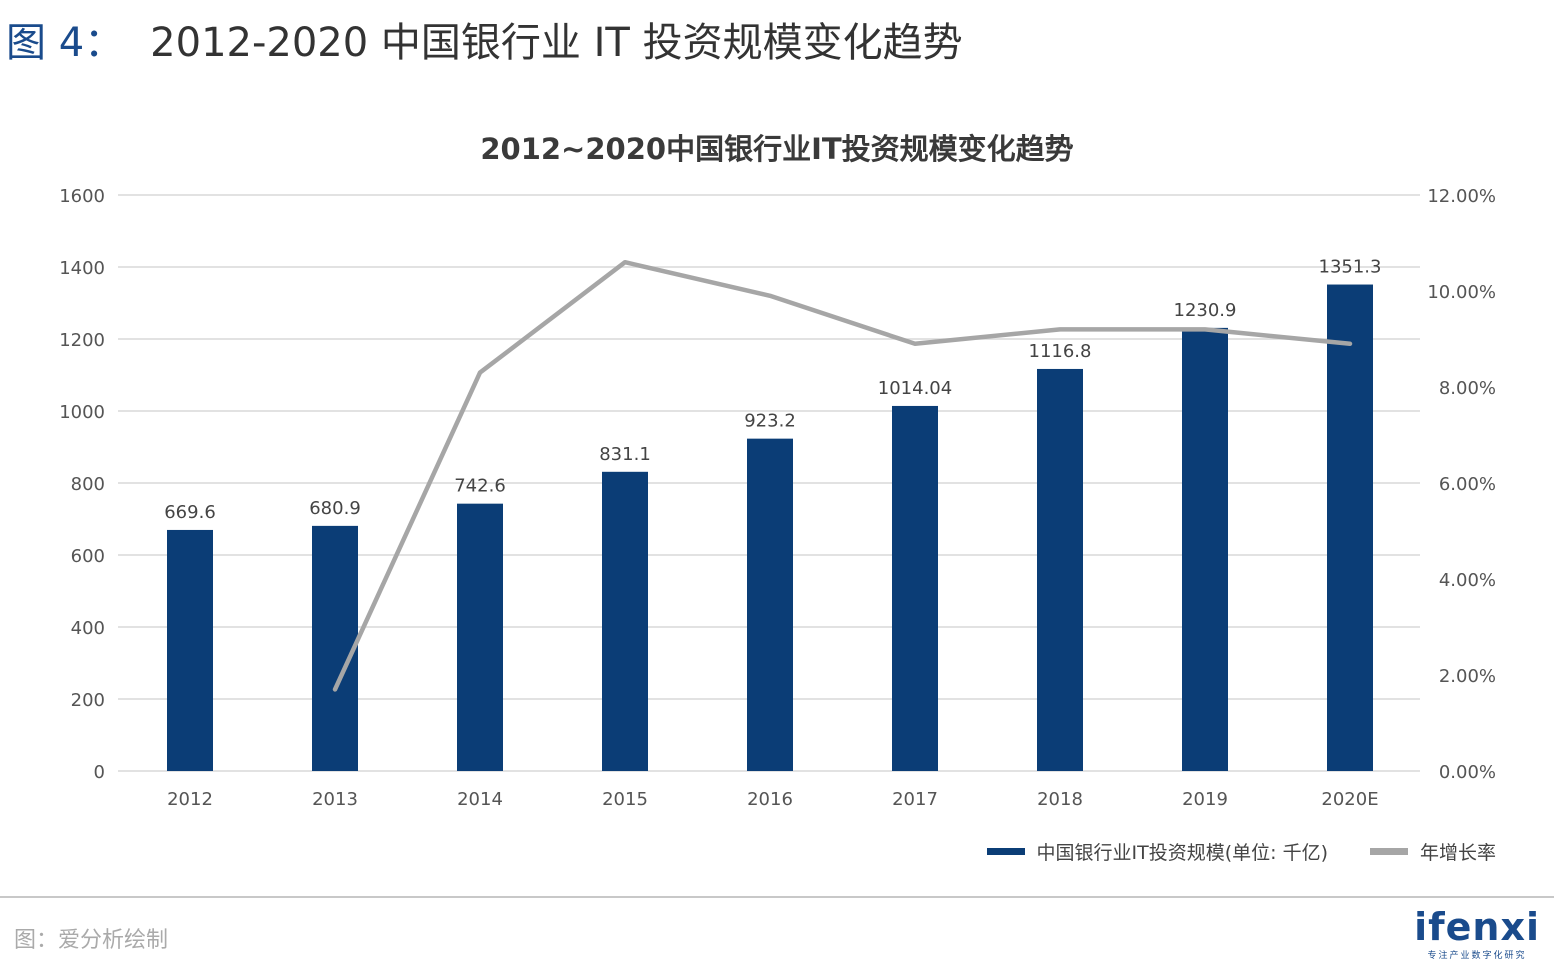 The height and width of the screenshot is (980, 1554). Describe the element at coordinates (1477, 956) in the screenshot. I see `logo-tagline: 专注产业数字化研究` at that location.